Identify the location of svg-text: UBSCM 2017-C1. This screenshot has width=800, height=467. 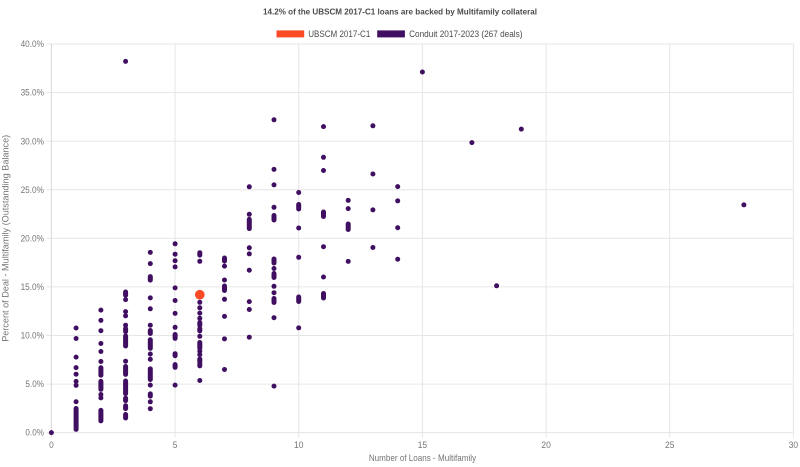
(339, 34).